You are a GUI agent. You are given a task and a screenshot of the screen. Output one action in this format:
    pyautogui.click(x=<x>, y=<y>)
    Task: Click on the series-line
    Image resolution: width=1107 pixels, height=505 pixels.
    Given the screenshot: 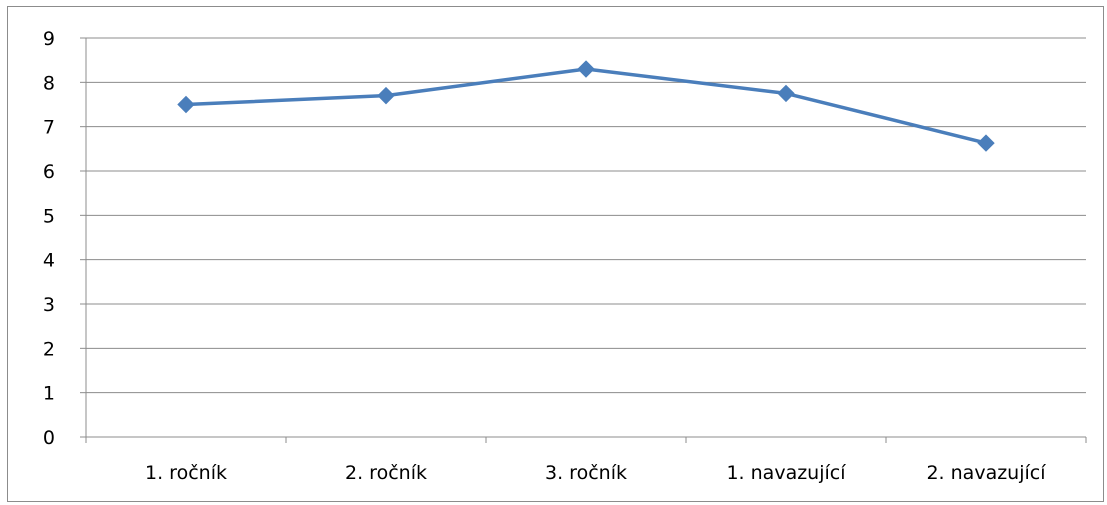 What is the action you would take?
    pyautogui.click(x=586, y=106)
    